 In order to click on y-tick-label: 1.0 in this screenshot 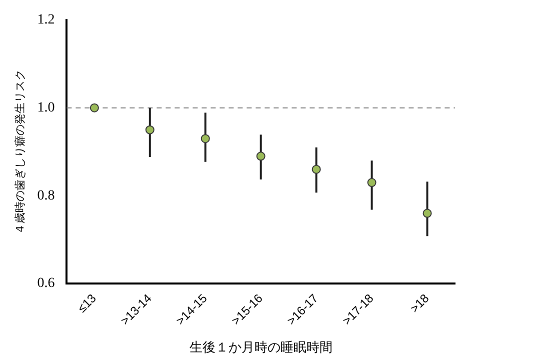, I will do `click(46, 108)`.